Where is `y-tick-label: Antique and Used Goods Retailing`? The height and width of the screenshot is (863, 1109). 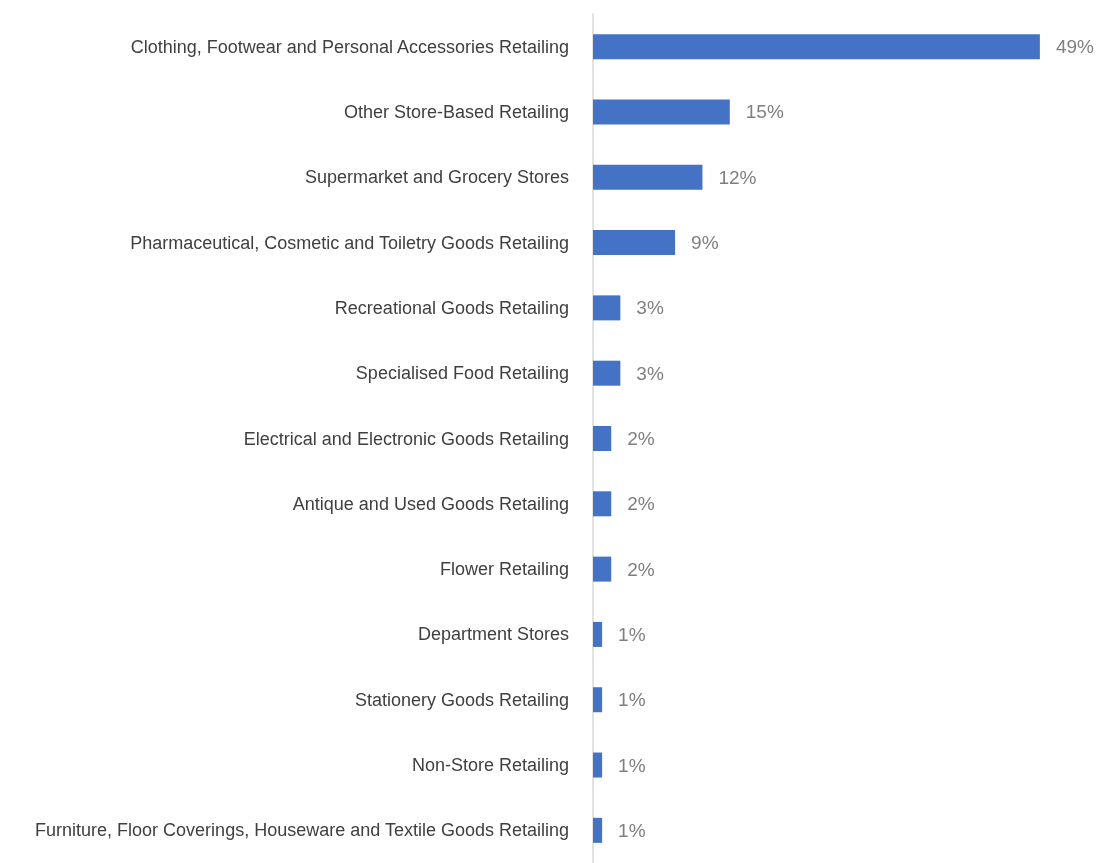
y-tick-label: Antique and Used Goods Retailing is located at coordinates (430, 503).